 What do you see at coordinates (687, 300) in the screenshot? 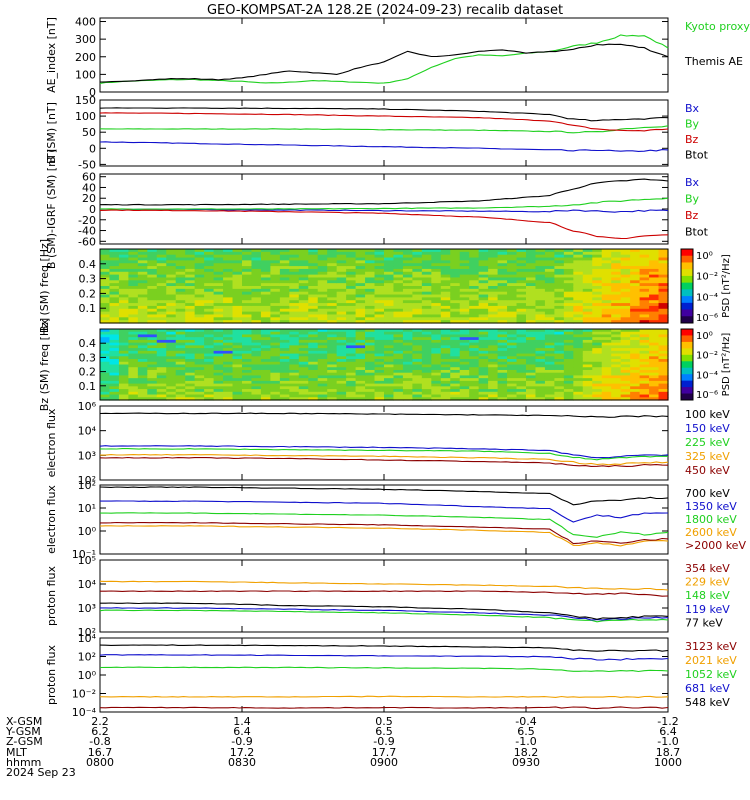
I see `colorbar-segment` at bounding box center [687, 300].